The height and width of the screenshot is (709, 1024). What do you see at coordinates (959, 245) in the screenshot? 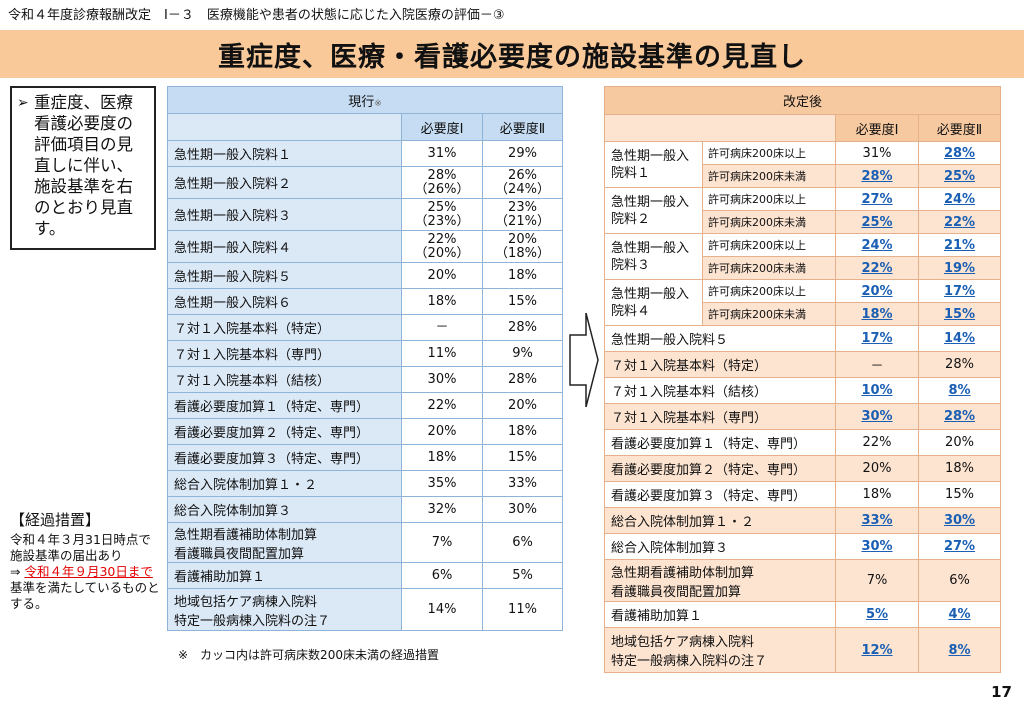
I see `value-text: 21%` at bounding box center [959, 245].